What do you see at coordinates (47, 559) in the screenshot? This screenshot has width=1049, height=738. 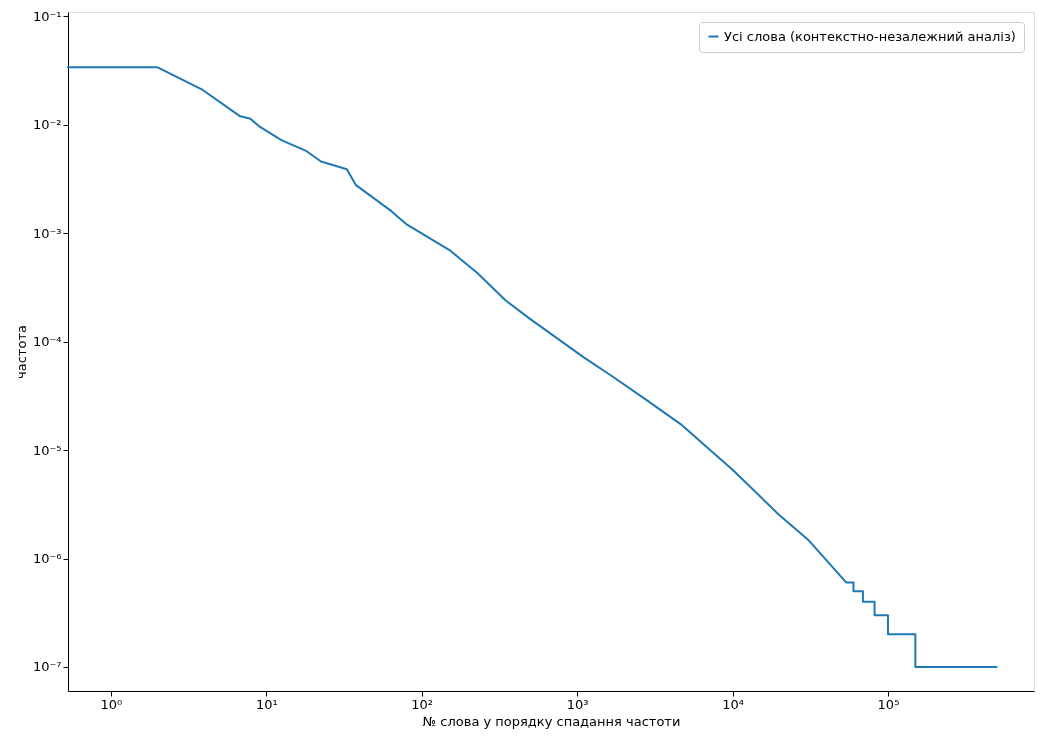 I see `y-tick-label: 10⁻⁶` at bounding box center [47, 559].